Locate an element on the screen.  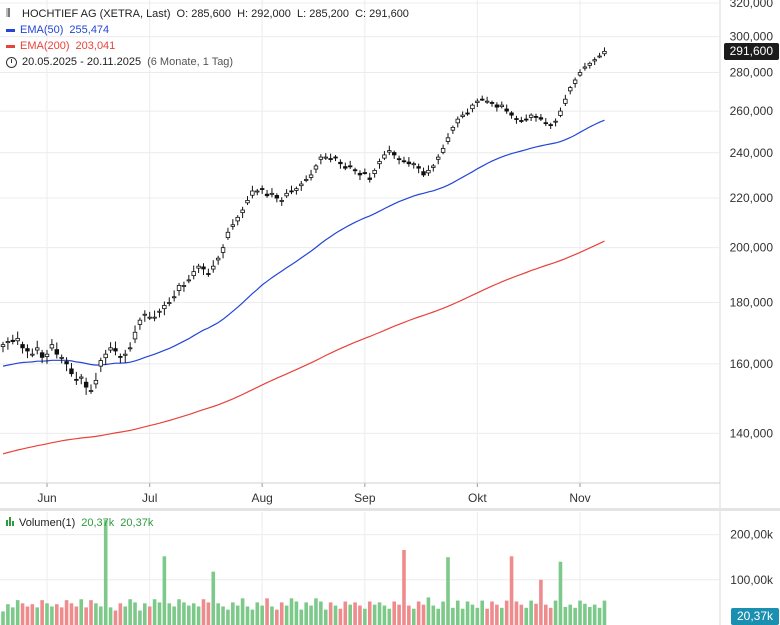
x-tick-label: Okt is located at coordinates (477, 498).